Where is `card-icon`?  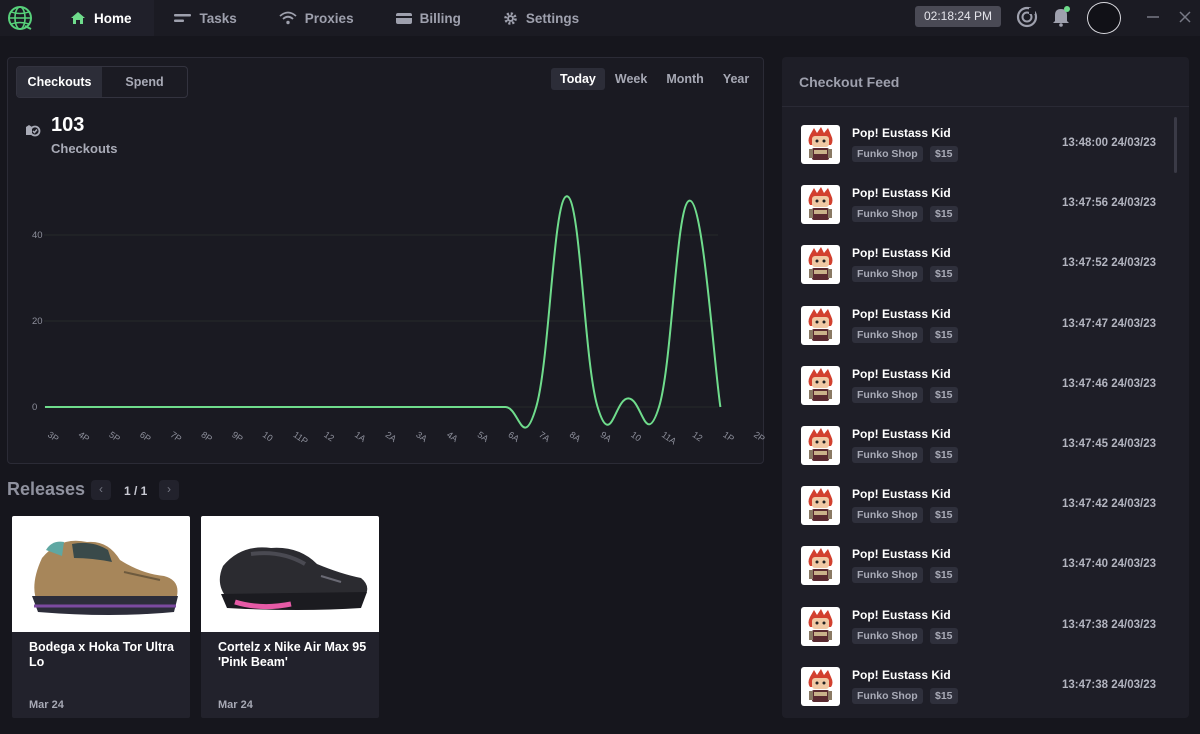 card-icon is located at coordinates (403, 18).